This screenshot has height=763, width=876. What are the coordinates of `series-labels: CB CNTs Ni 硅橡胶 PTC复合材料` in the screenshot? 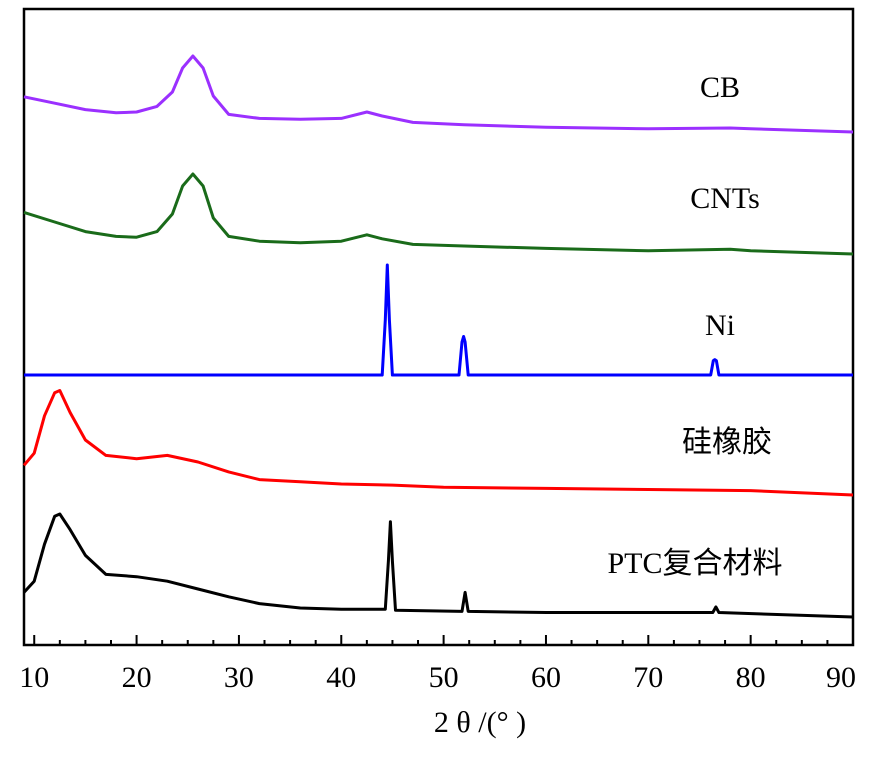 It's located at (694, 325).